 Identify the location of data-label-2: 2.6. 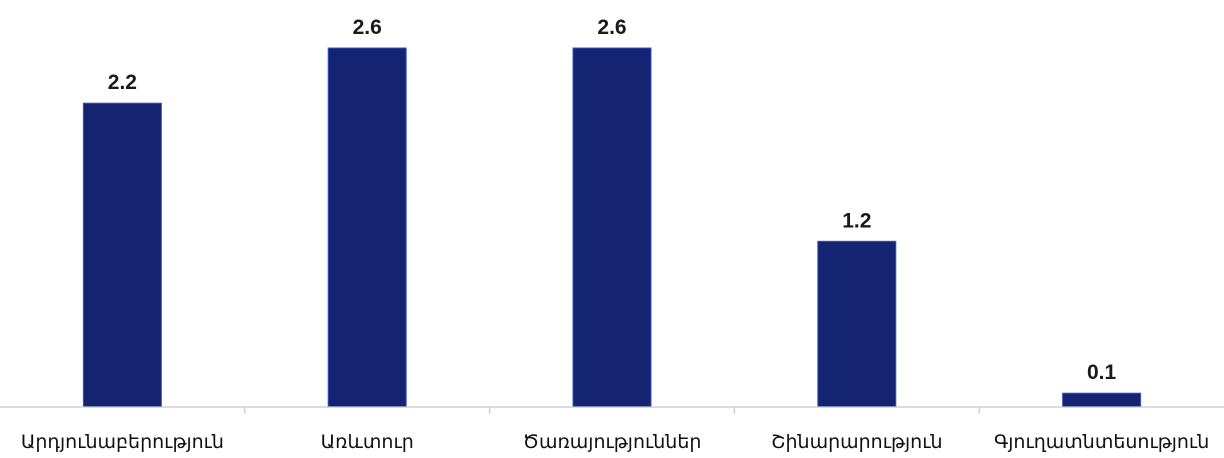
(367, 27).